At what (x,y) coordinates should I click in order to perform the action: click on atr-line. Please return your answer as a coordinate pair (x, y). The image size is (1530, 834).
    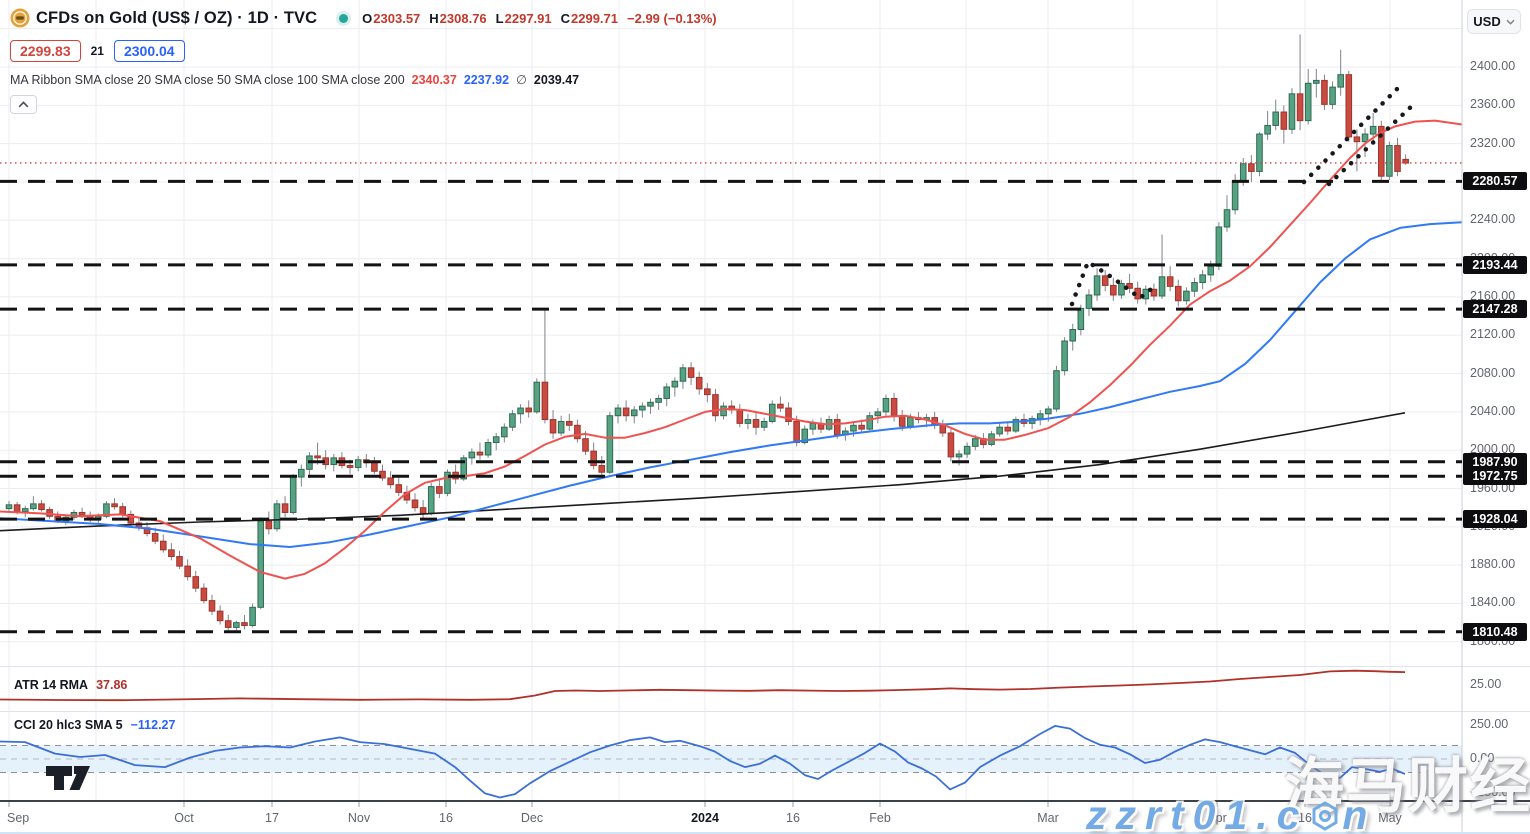
    Looking at the image, I should click on (703, 685).